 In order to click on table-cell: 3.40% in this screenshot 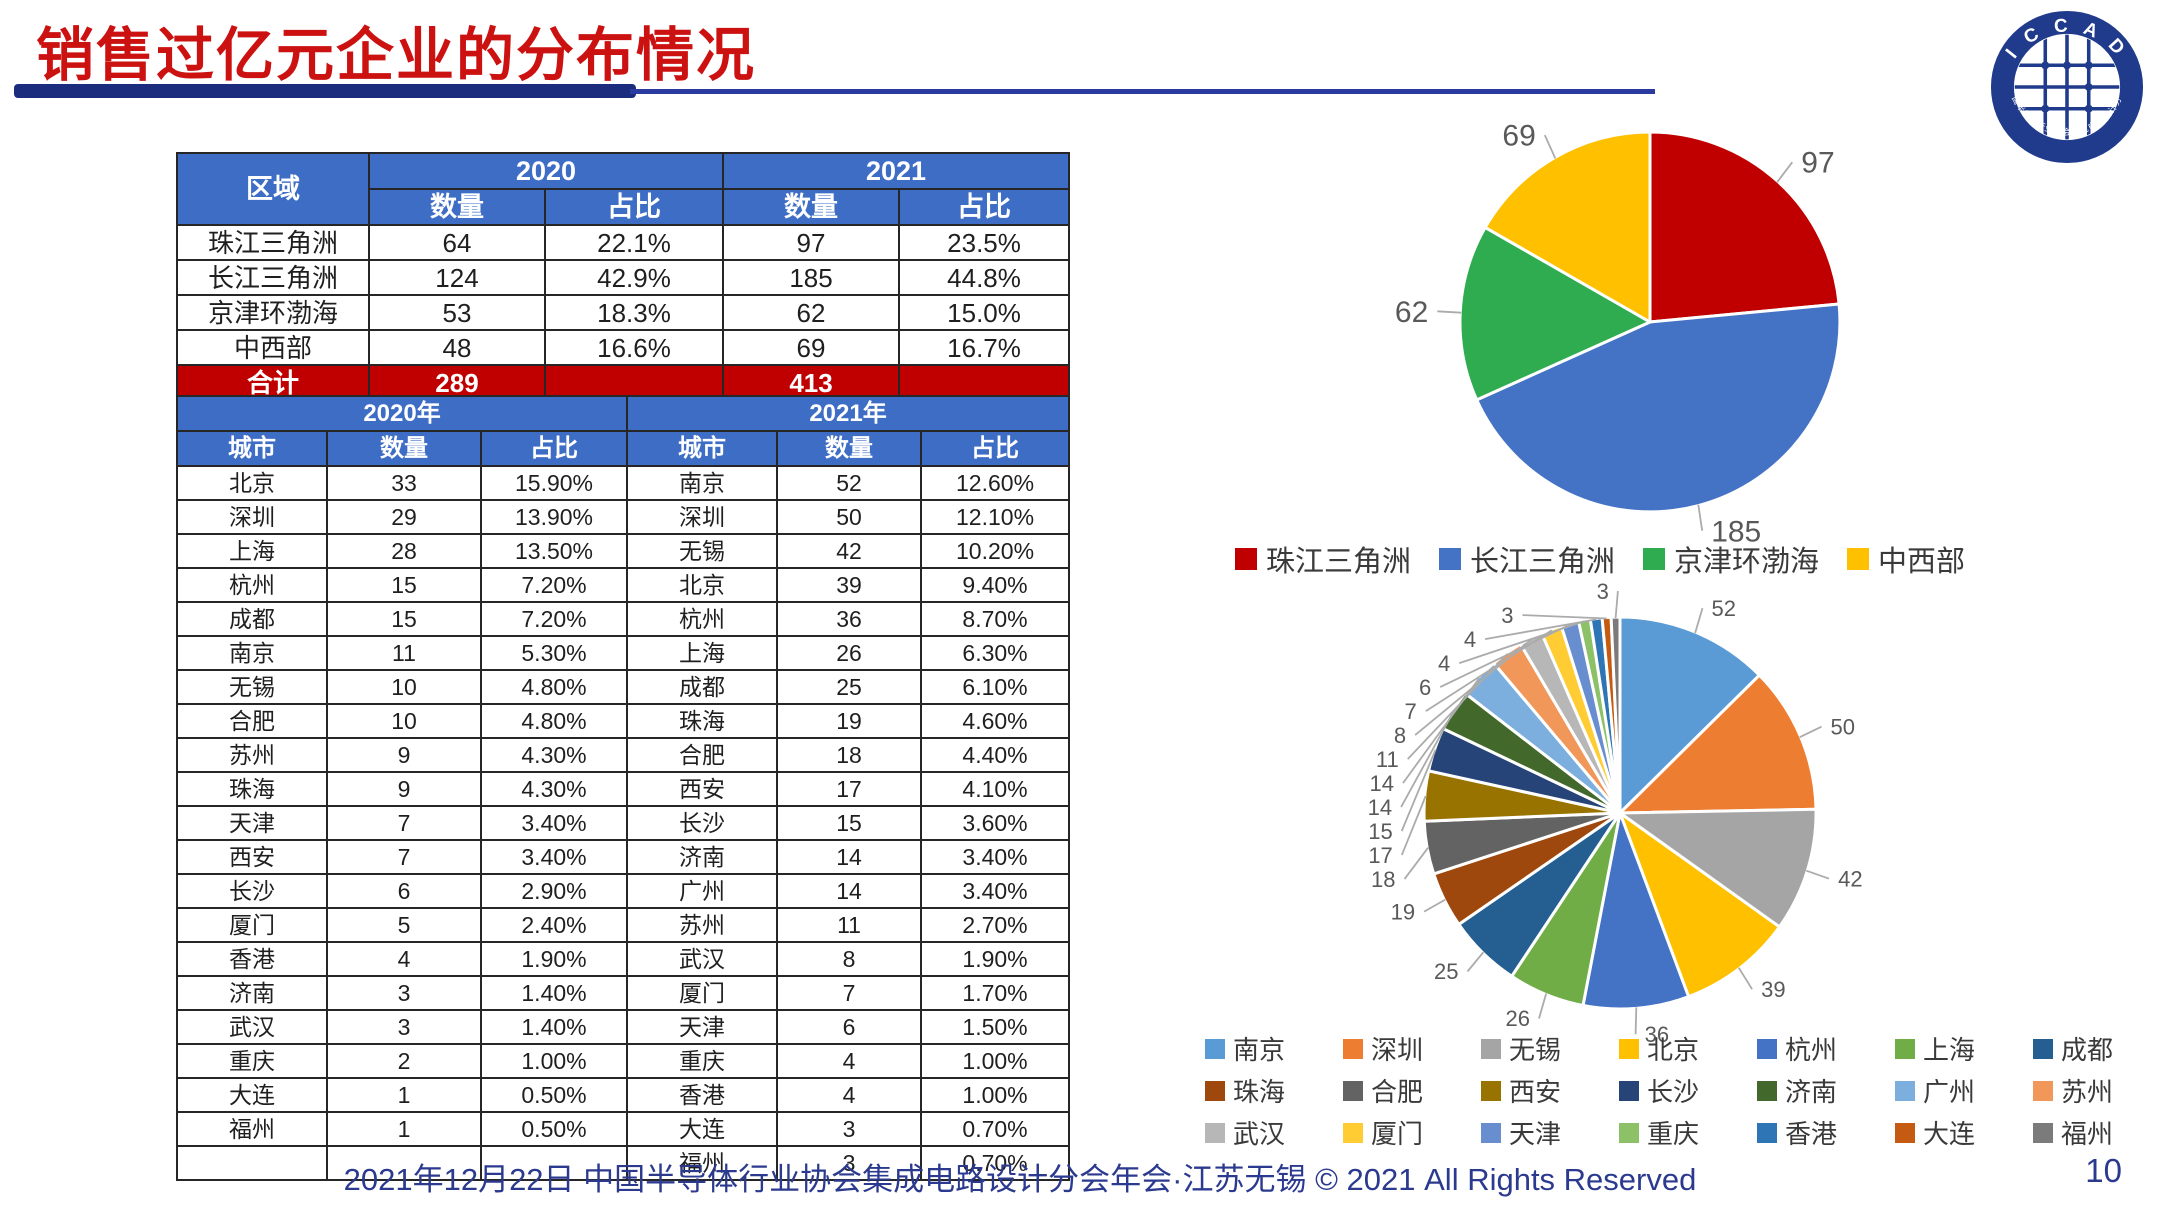, I will do `click(554, 857)`.